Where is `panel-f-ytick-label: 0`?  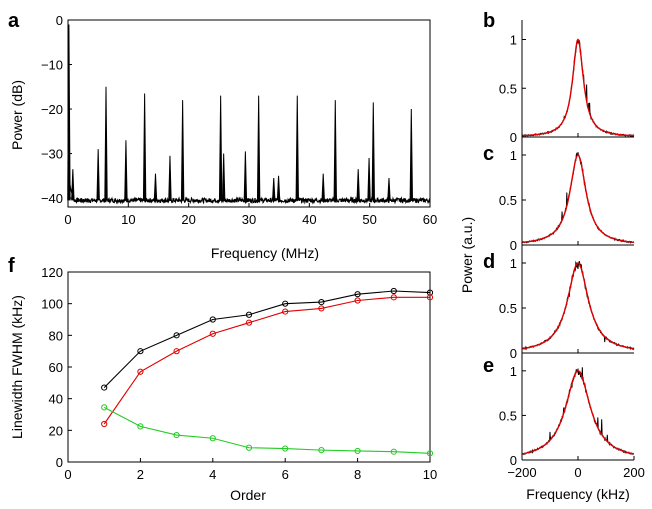 panel-f-ytick-label: 0 is located at coordinates (59, 462).